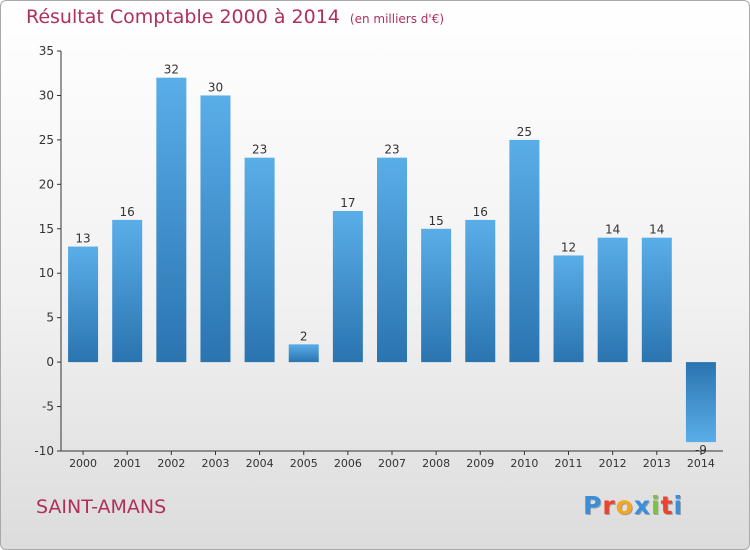 Image resolution: width=750 pixels, height=550 pixels. I want to click on x-tick-label: 2000, so click(83, 463).